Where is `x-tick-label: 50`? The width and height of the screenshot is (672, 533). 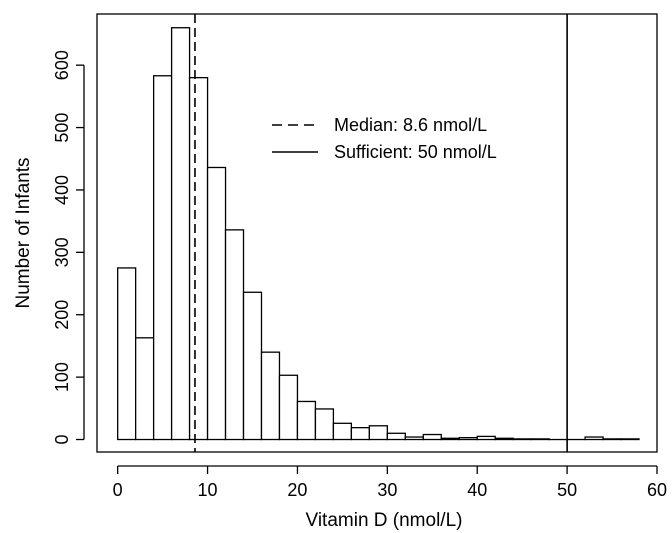
x-tick-label: 50 is located at coordinates (567, 490).